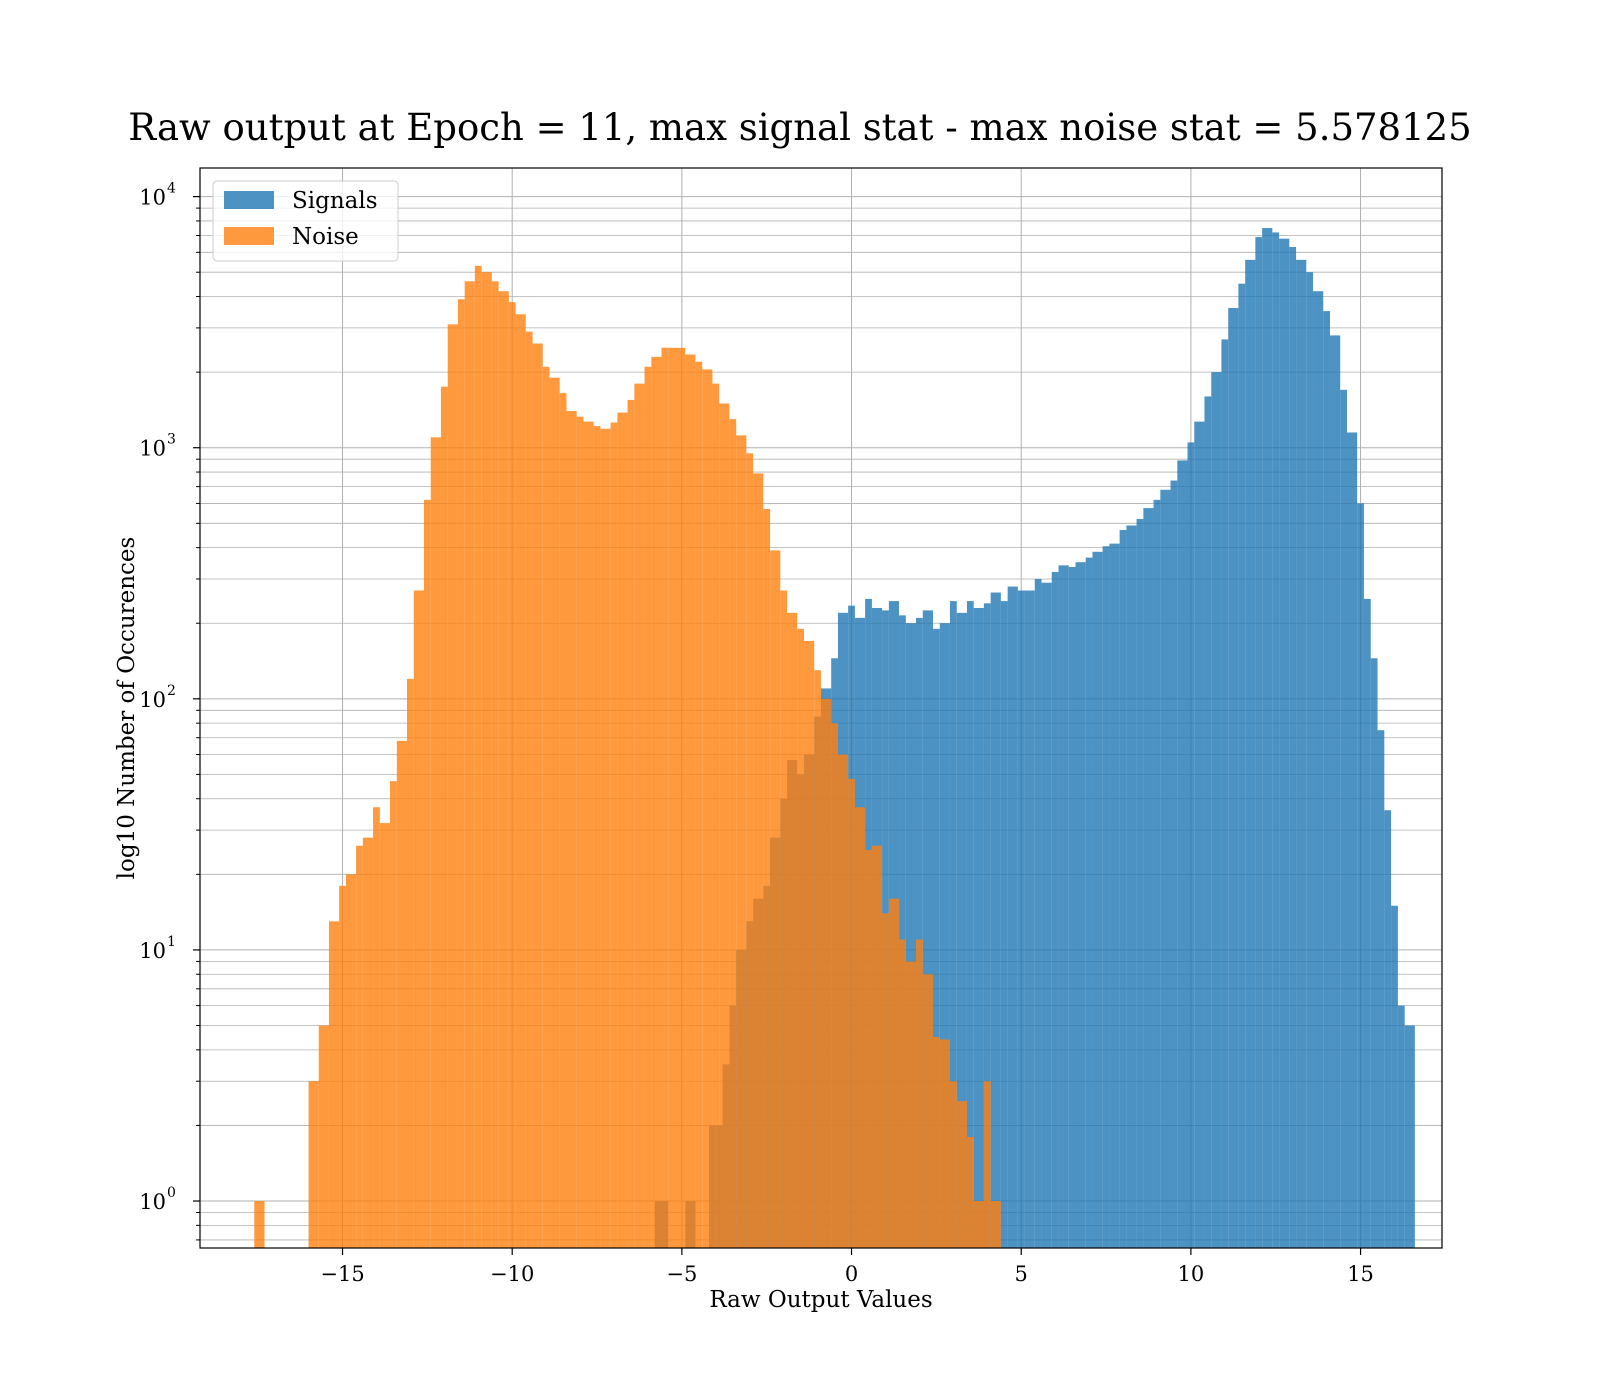  Describe the element at coordinates (249, 200) in the screenshot. I see `legend-swatch-signals` at that location.